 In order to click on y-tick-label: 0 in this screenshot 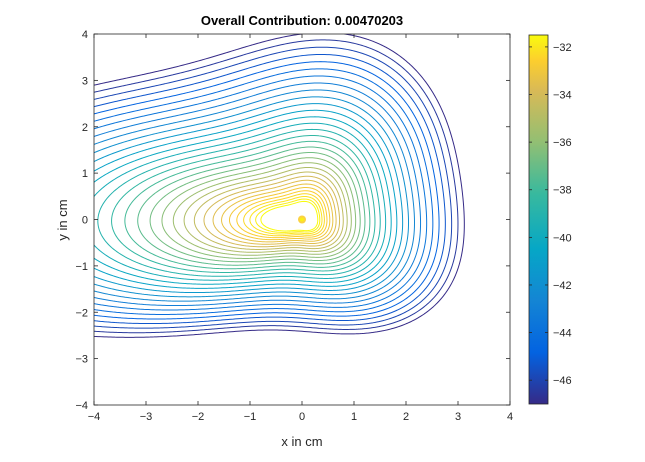, I will do `click(85, 221)`.